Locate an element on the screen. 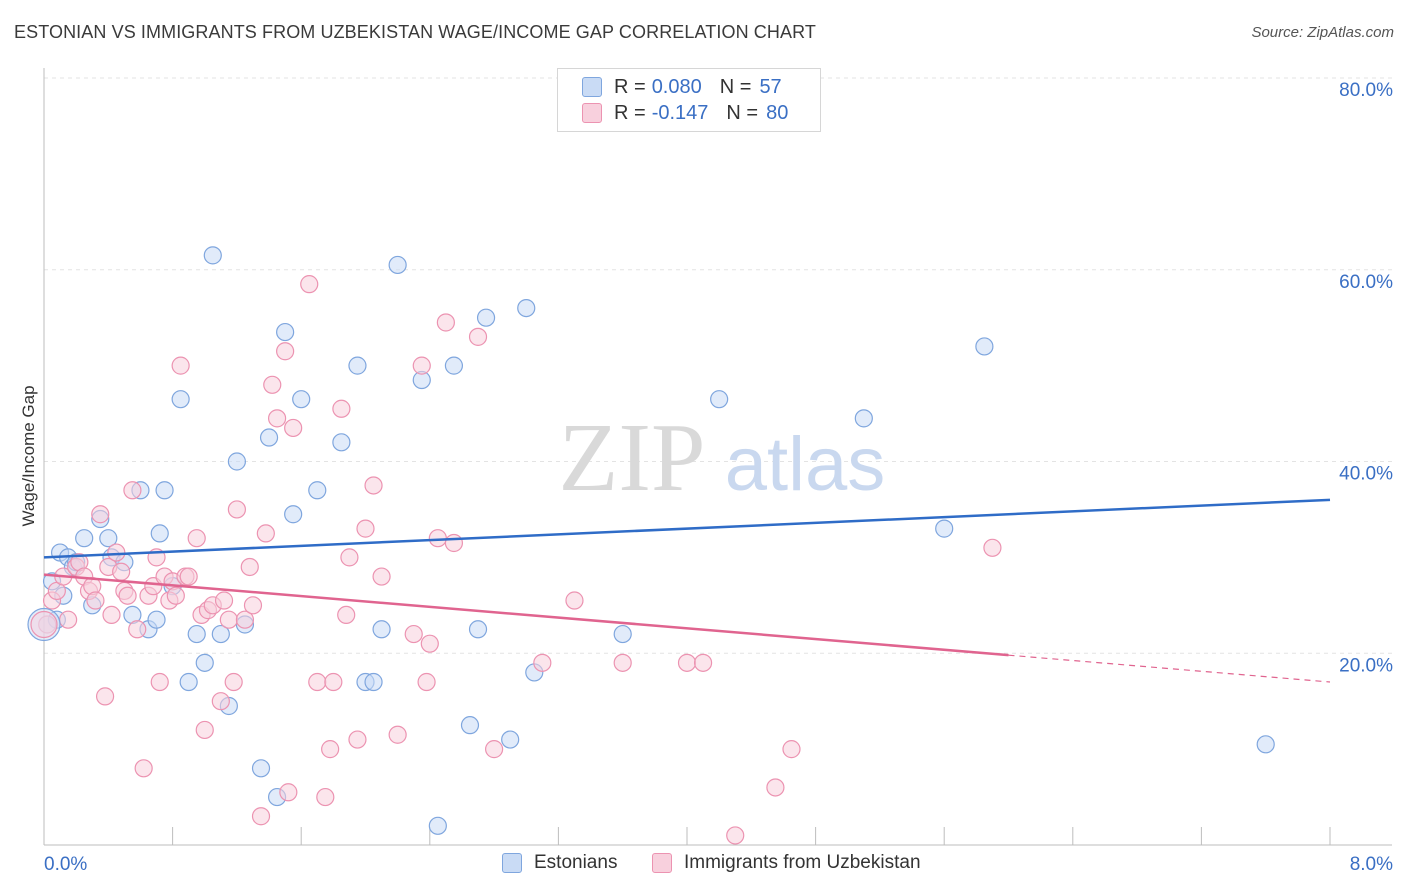  y-axis-title: Wage/Income Gap is located at coordinates (28, 455).